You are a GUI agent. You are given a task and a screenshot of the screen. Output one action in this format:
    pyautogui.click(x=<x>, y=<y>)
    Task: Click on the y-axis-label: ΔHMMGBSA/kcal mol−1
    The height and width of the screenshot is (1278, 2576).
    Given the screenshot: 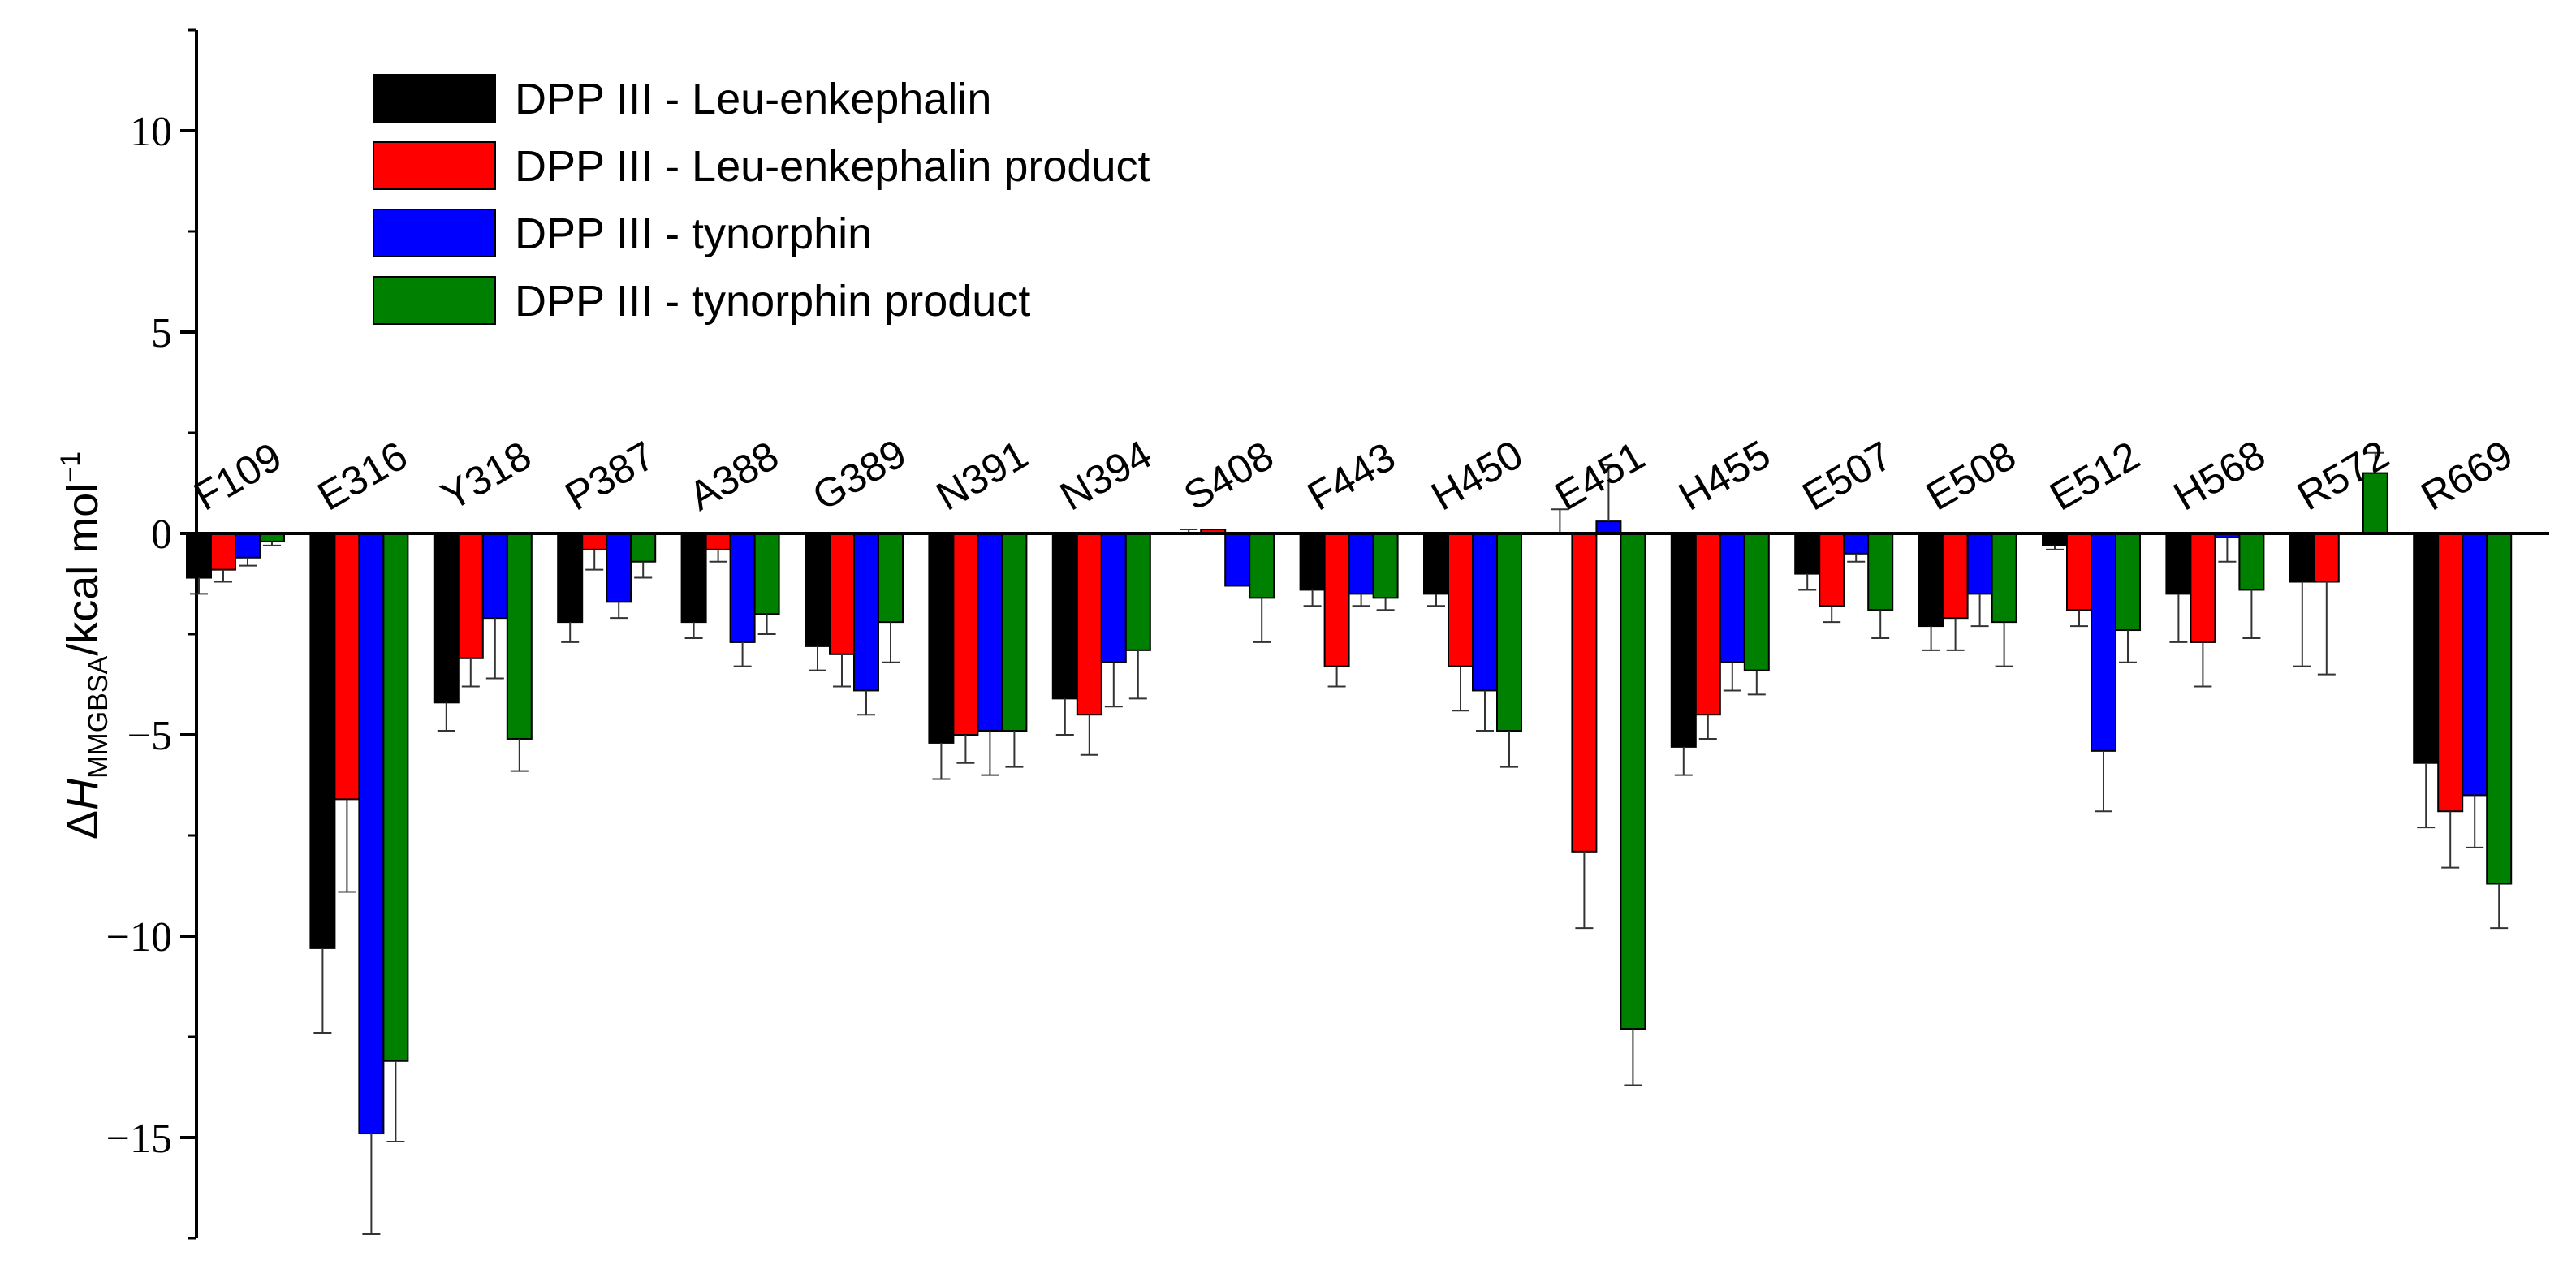 What is the action you would take?
    pyautogui.click(x=84, y=645)
    